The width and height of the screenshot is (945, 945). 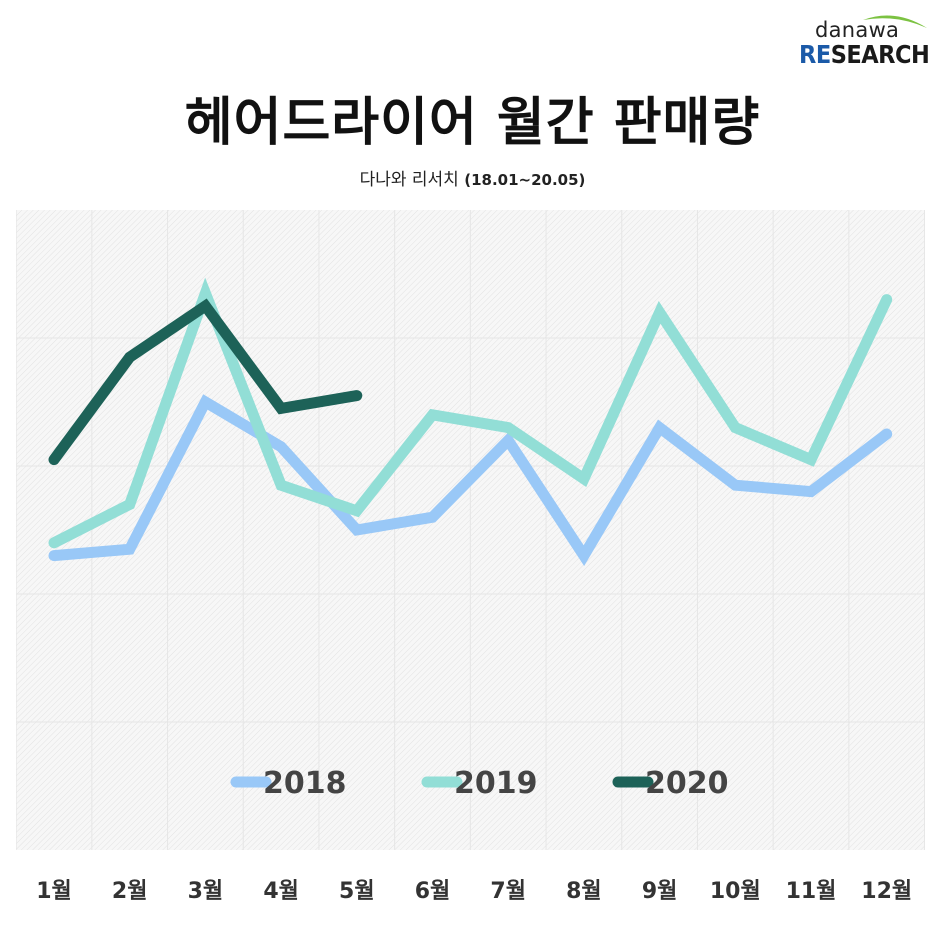 I want to click on subtitle-source: 다나와 리서치, so click(x=409, y=180).